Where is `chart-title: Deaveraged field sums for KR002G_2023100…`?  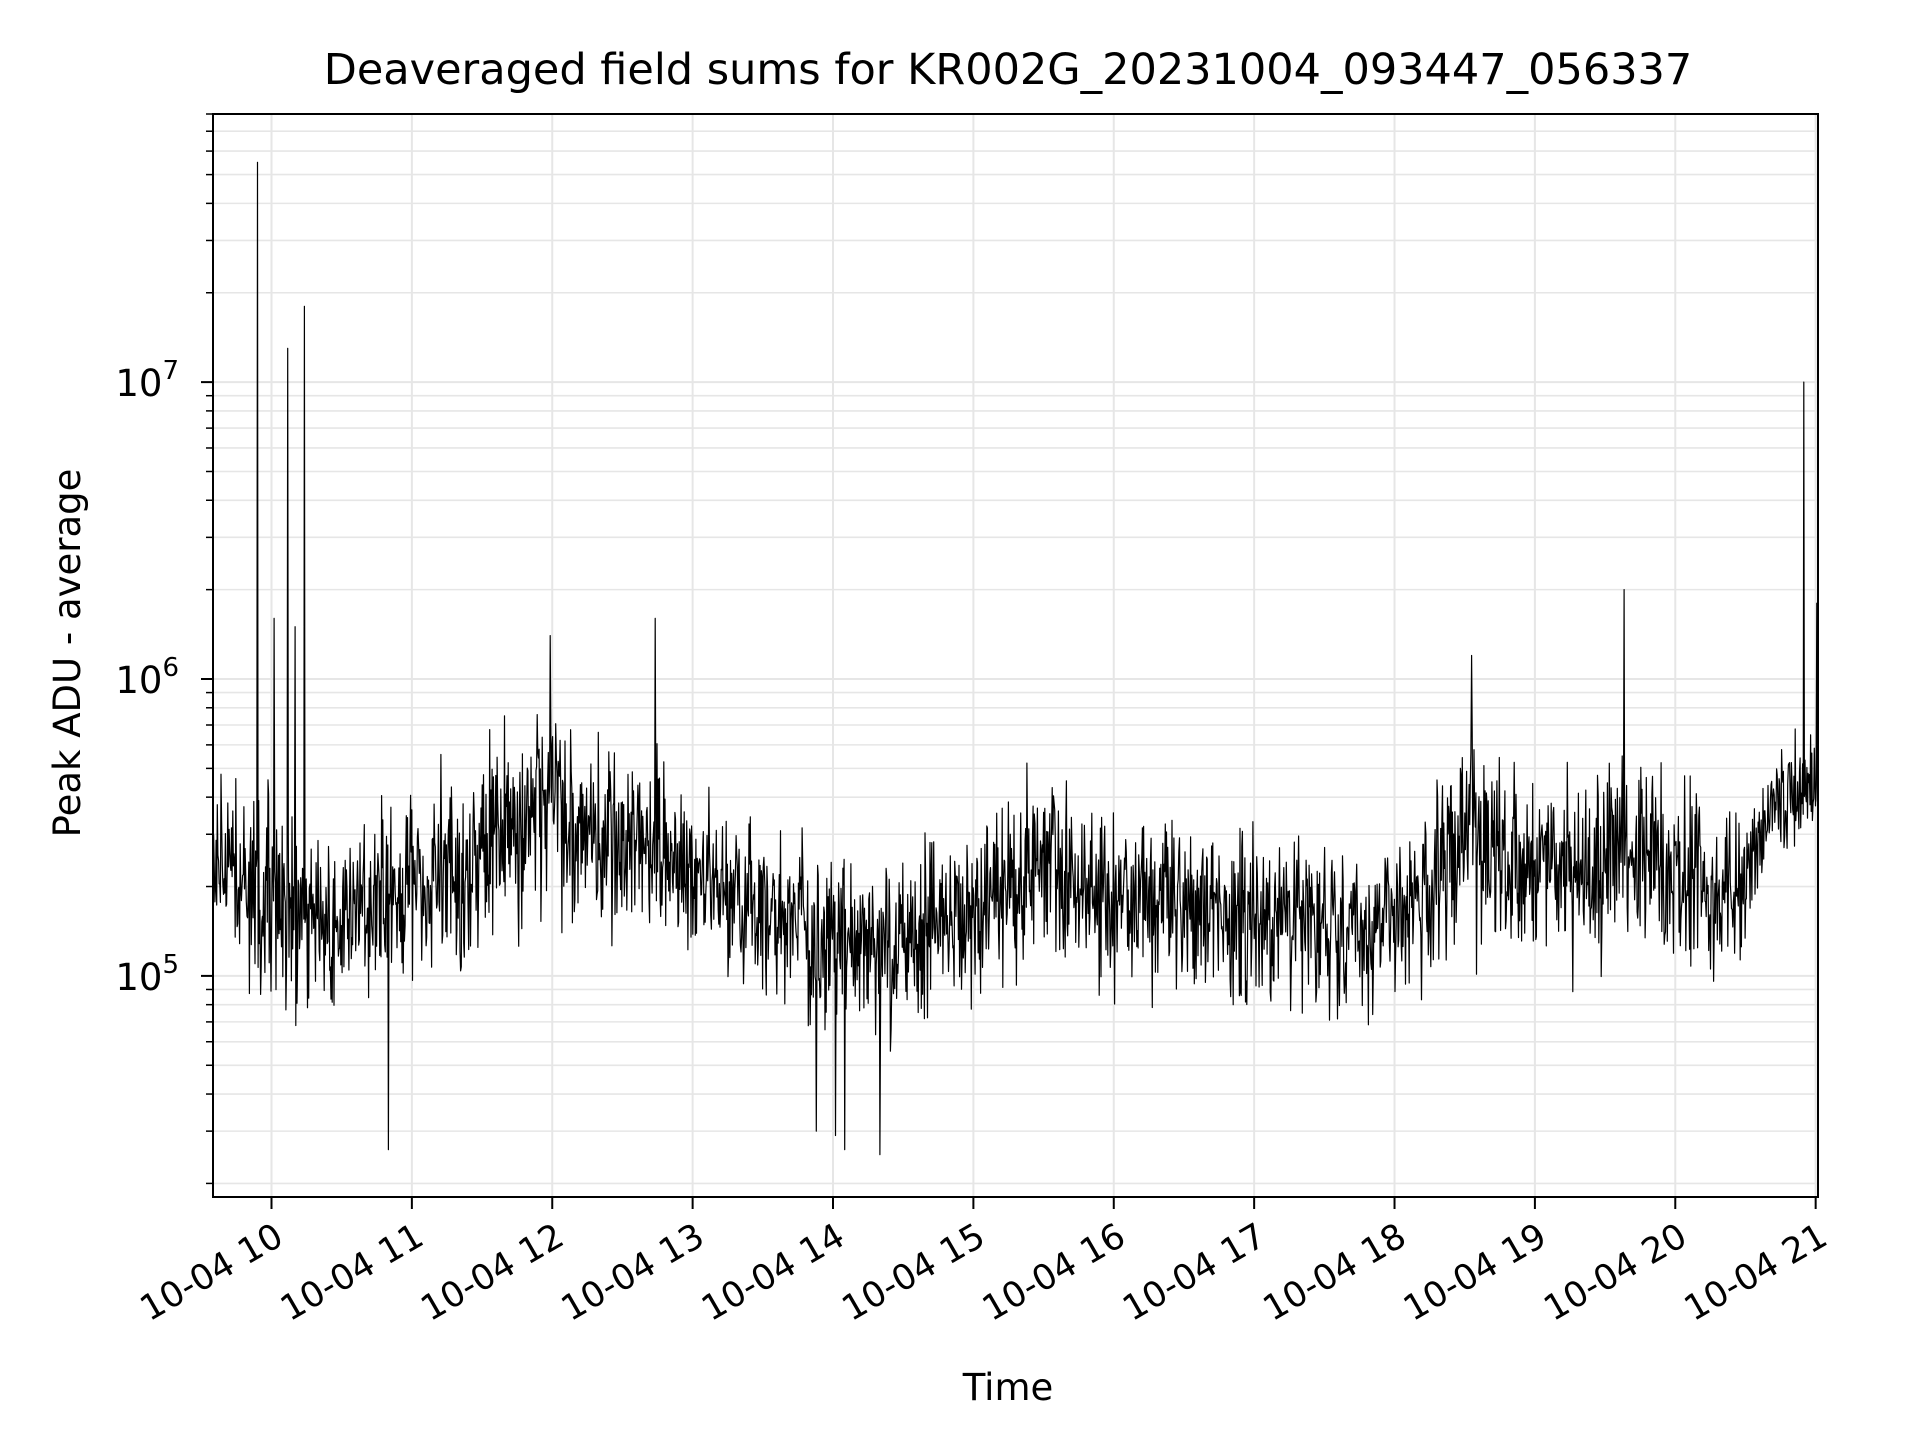
chart-title: Deaveraged field sums for KR002G_2023100… is located at coordinates (1008, 70).